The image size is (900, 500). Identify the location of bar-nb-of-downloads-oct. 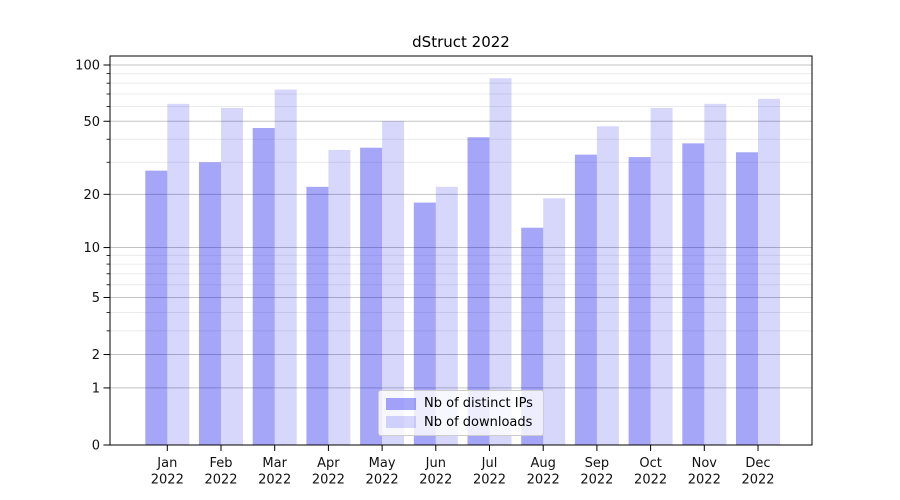
(661, 276).